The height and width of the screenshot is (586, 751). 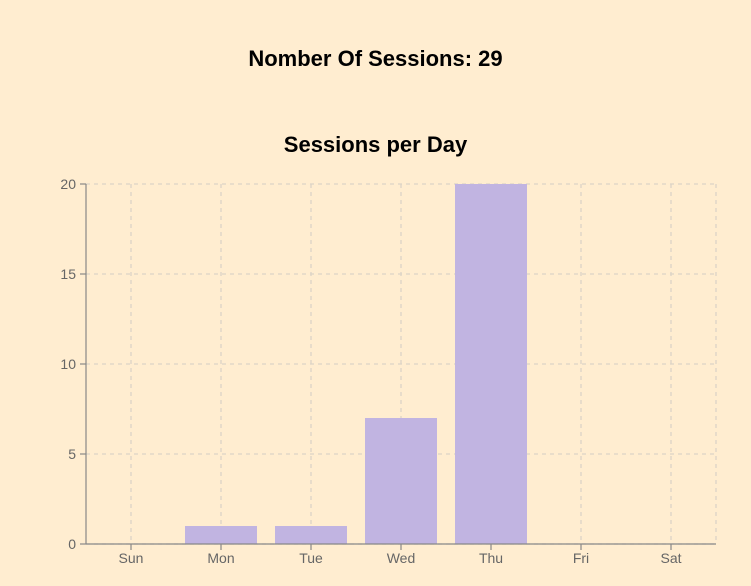 What do you see at coordinates (221, 535) in the screenshot?
I see `bar-mon` at bounding box center [221, 535].